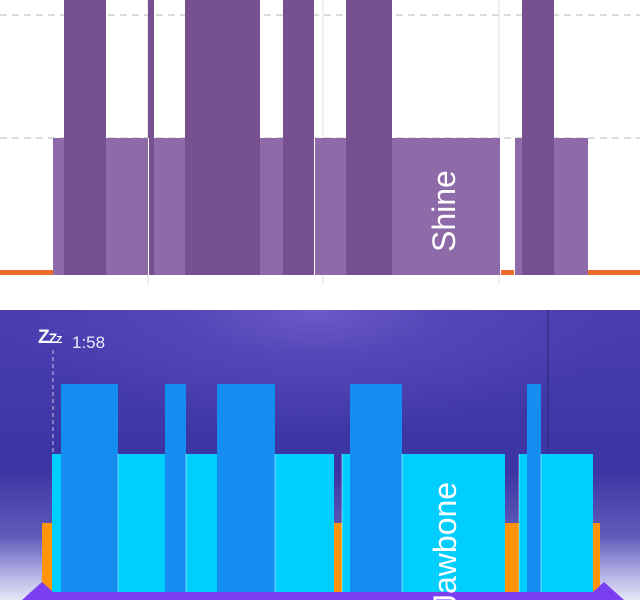 This screenshot has width=640, height=600. Describe the element at coordinates (320, 596) in the screenshot. I see `jawbone-timeline-baseline` at that location.